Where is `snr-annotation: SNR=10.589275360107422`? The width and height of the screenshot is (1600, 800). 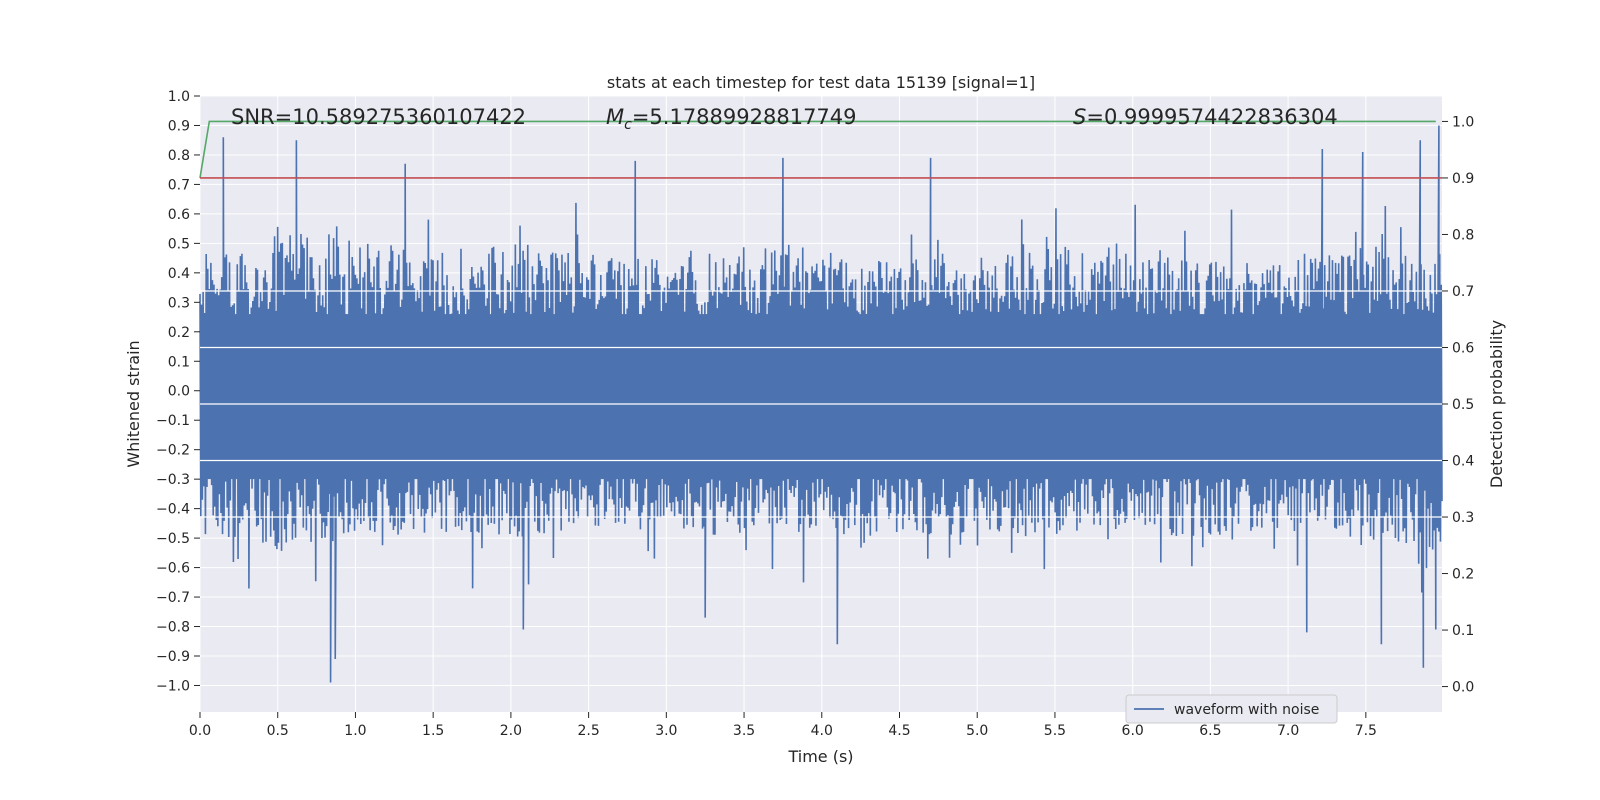
snr-annotation: SNR=10.589275360107422 is located at coordinates (378, 117).